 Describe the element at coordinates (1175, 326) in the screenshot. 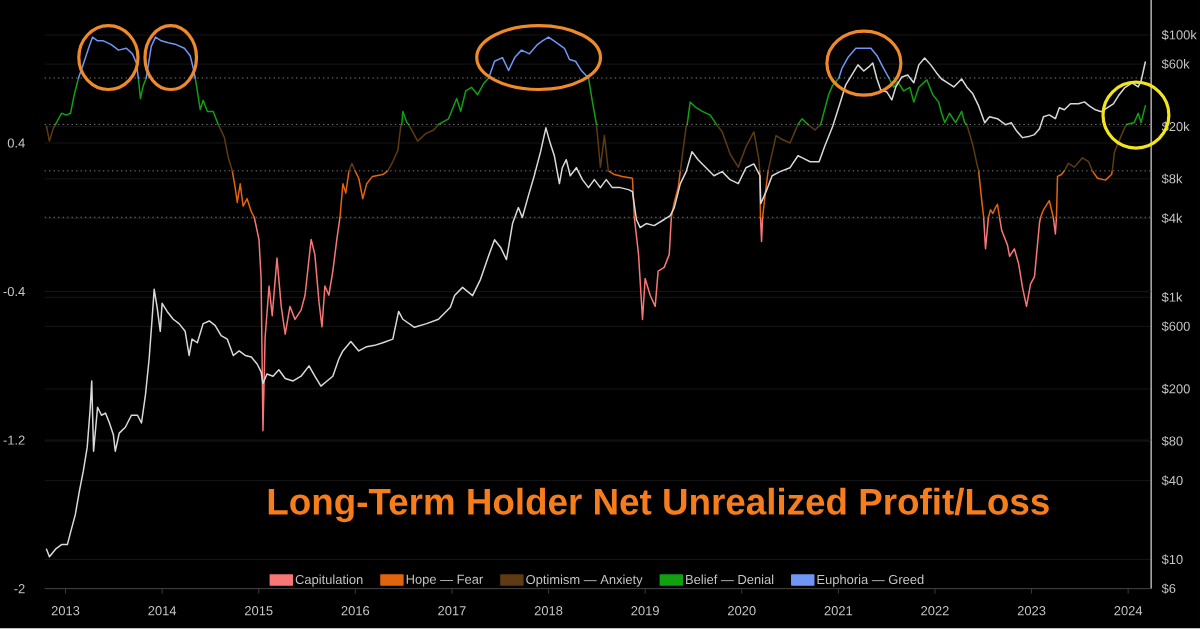

I see `y2-tick-label: $600` at that location.